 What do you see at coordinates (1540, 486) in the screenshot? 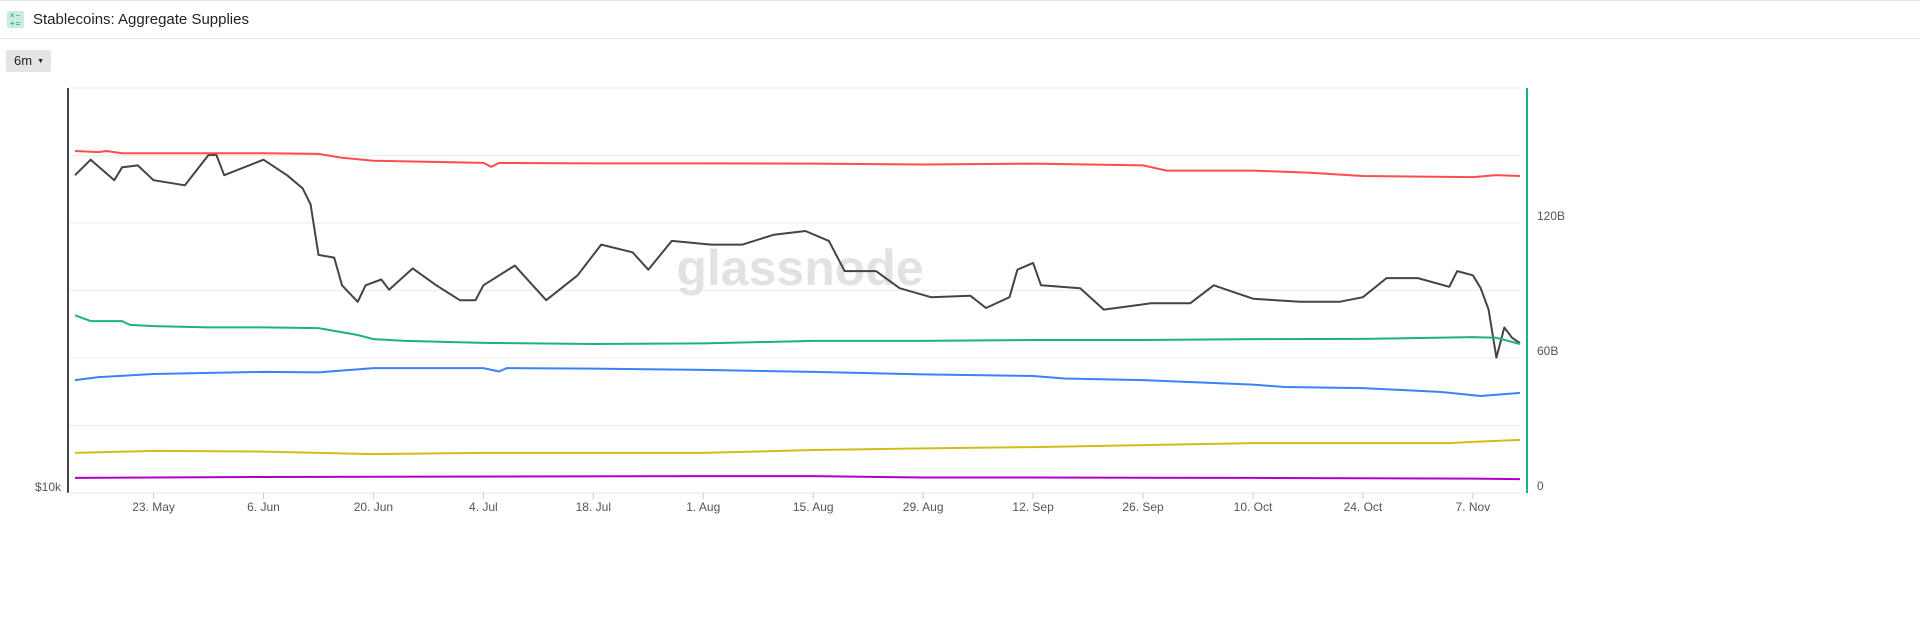
I see `right-tick-label: 0` at bounding box center [1540, 486].